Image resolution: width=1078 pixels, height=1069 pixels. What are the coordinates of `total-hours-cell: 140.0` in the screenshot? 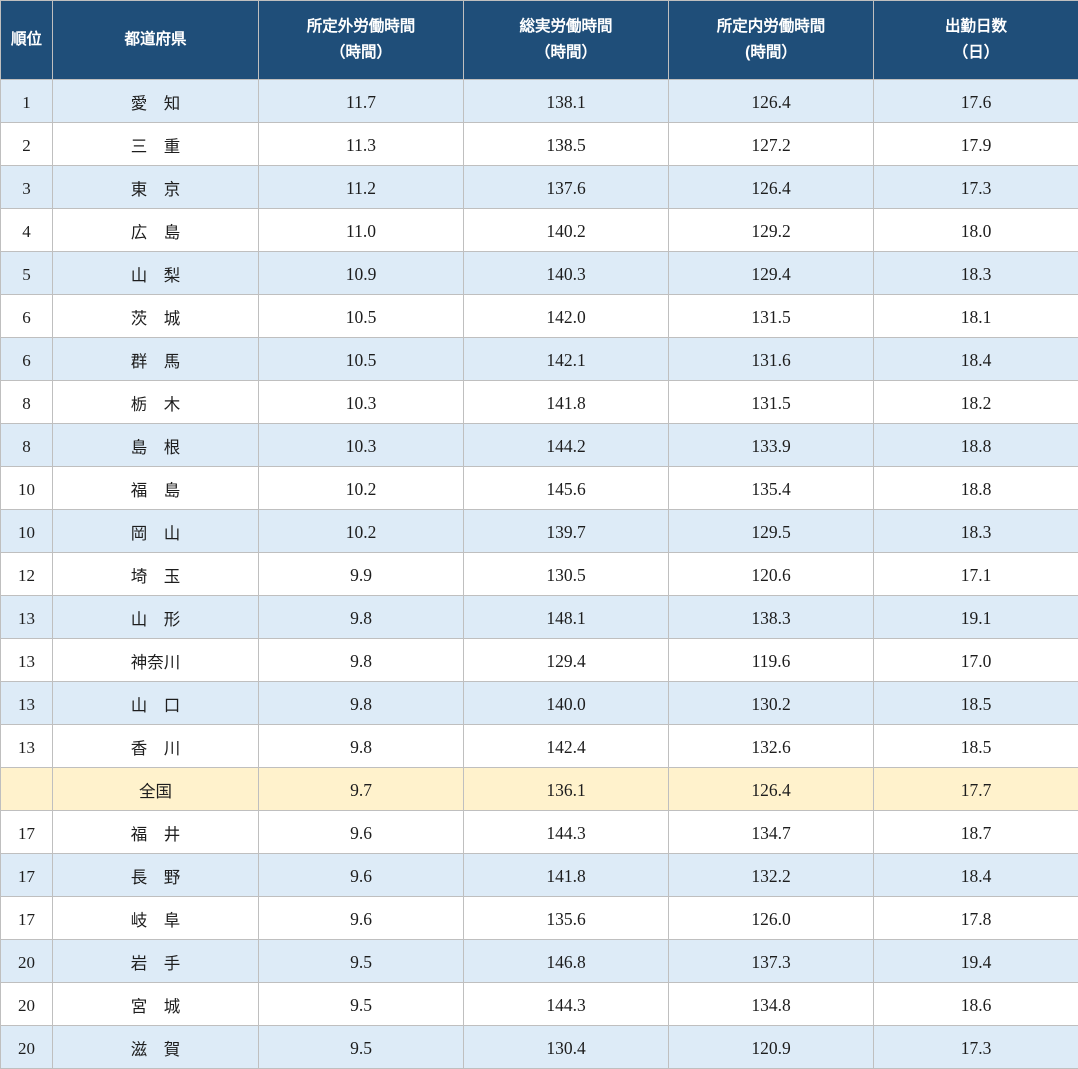 It's located at (566, 703).